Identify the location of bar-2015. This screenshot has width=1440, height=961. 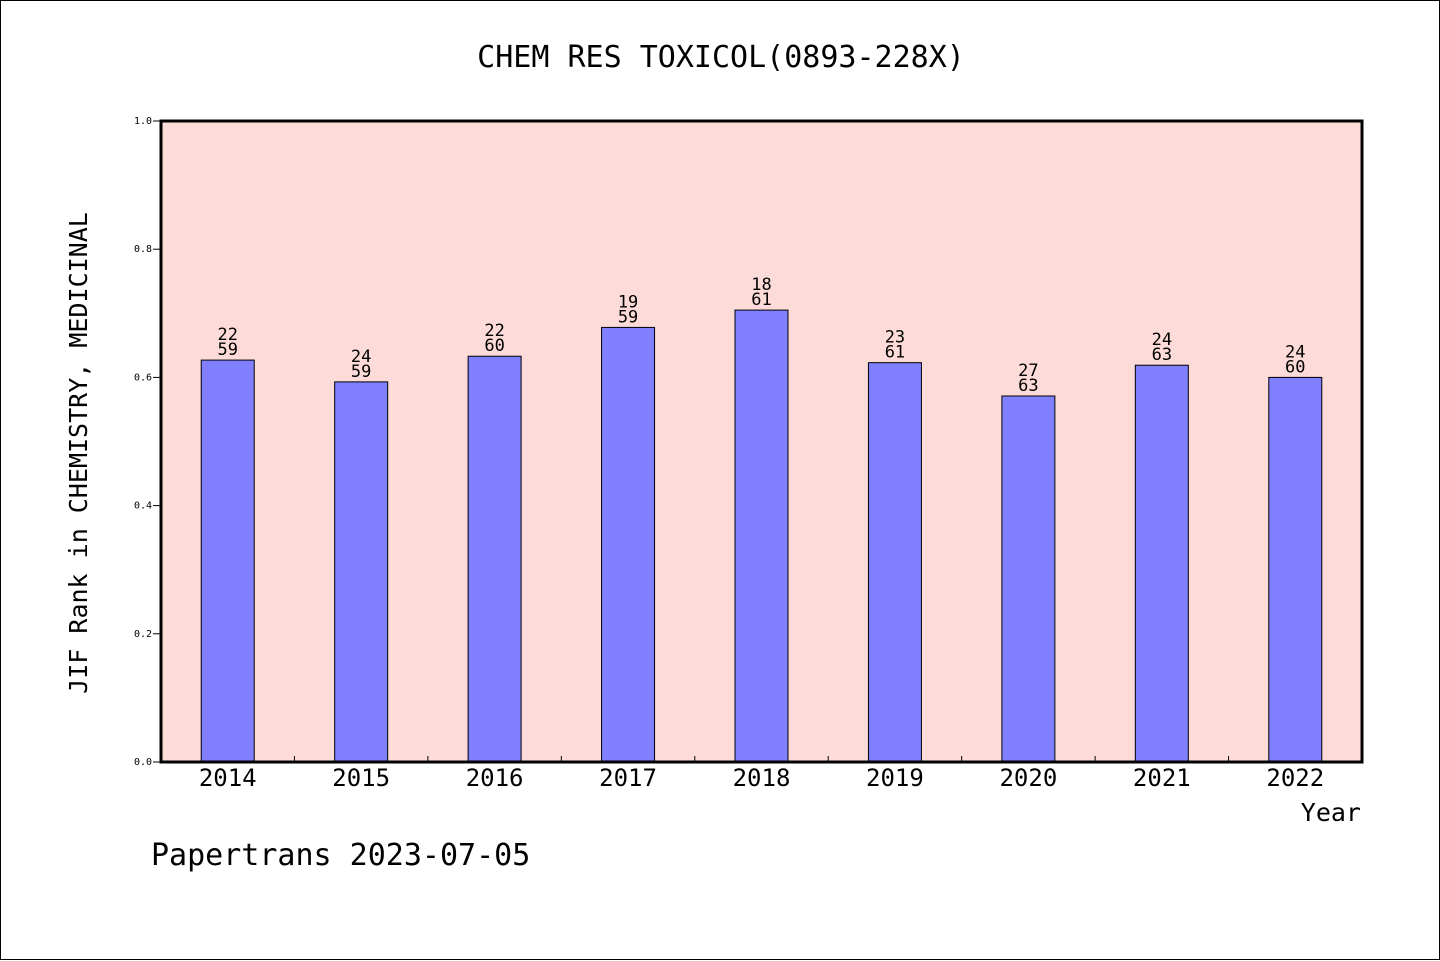
(361, 572).